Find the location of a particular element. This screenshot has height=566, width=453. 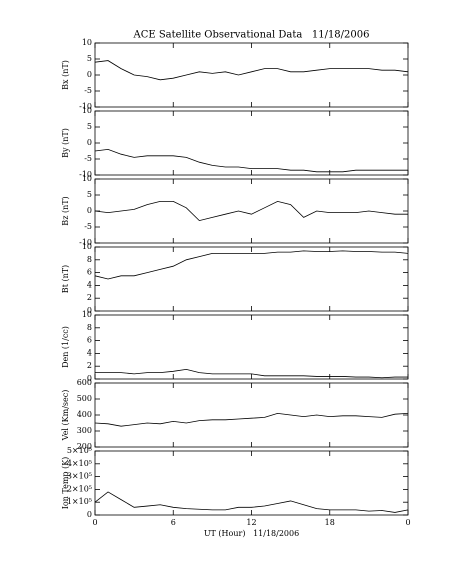

y-tick-label: 4×10⁵ is located at coordinates (79, 463).